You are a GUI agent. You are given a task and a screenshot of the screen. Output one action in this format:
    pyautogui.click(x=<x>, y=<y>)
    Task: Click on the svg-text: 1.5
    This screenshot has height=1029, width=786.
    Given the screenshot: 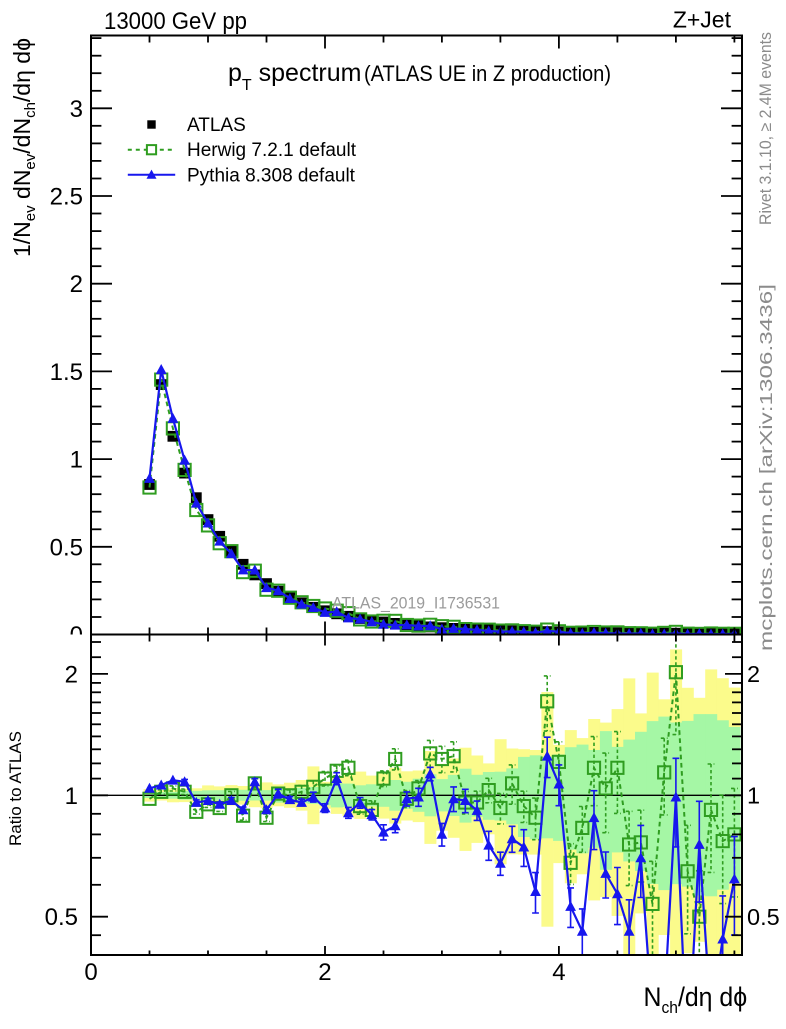 What is the action you would take?
    pyautogui.click(x=66, y=372)
    